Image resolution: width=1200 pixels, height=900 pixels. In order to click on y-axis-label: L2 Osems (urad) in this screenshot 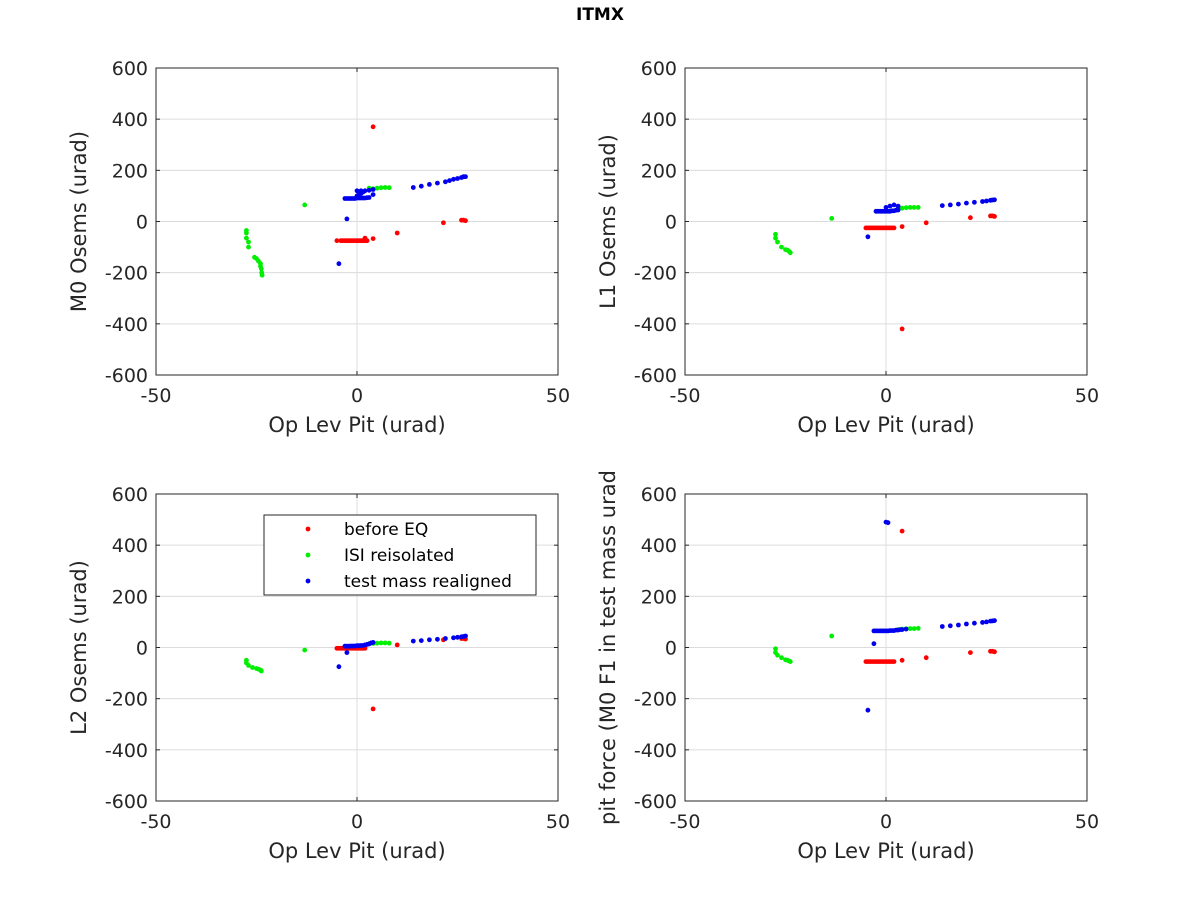, I will do `click(79, 647)`.